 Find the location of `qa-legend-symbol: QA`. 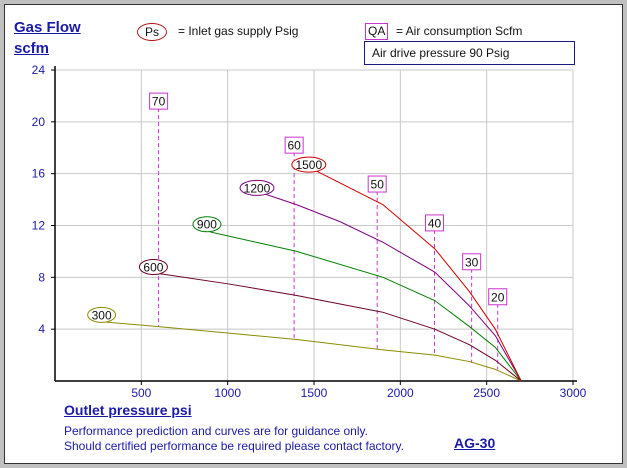

qa-legend-symbol: QA is located at coordinates (377, 31).